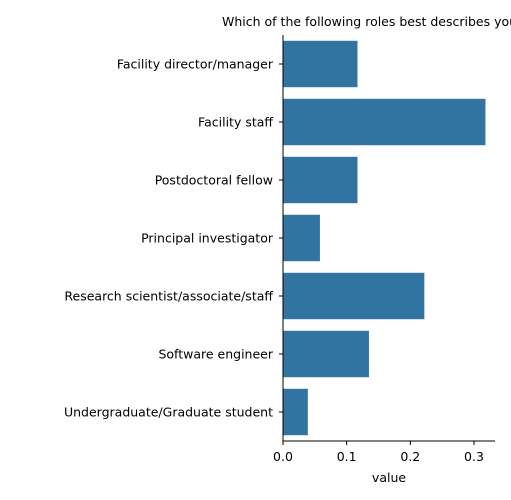  Describe the element at coordinates (215, 354) in the screenshot. I see `y-tick-label: Software engineer` at that location.